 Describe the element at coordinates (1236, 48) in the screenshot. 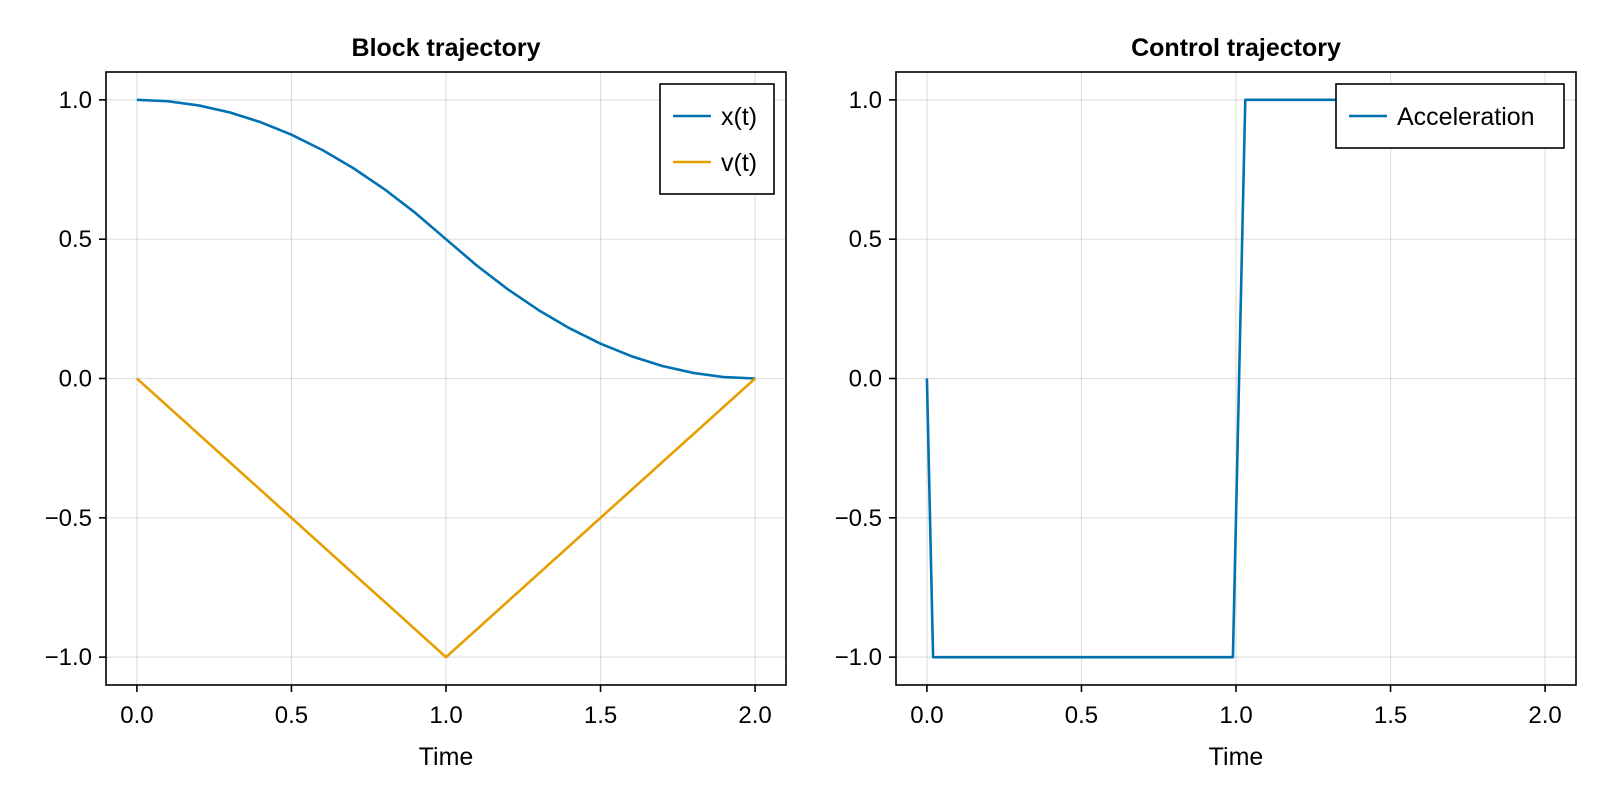

I see `chart-title: Control trajectory` at that location.